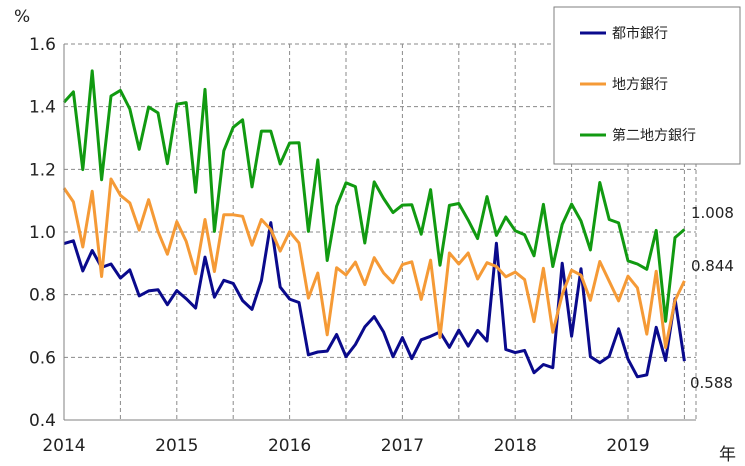  What do you see at coordinates (42, 421) in the screenshot?
I see `y-tick-label: 0.4` at bounding box center [42, 421].